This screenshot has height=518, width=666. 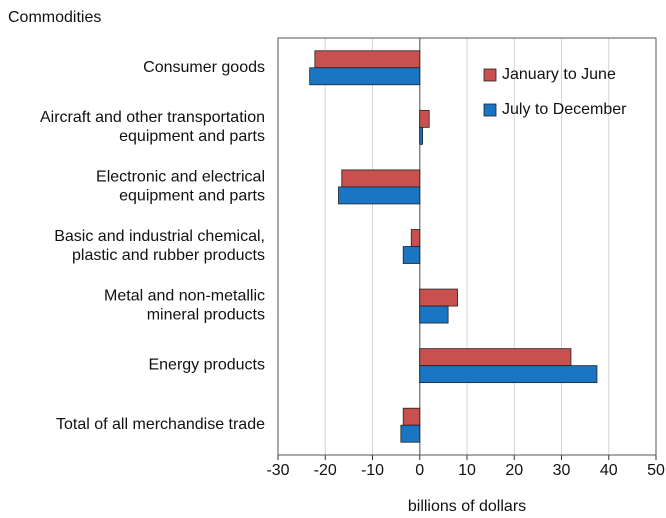 I want to click on y-tick-label: Metal and non-metallic mineral products, so click(x=184, y=306).